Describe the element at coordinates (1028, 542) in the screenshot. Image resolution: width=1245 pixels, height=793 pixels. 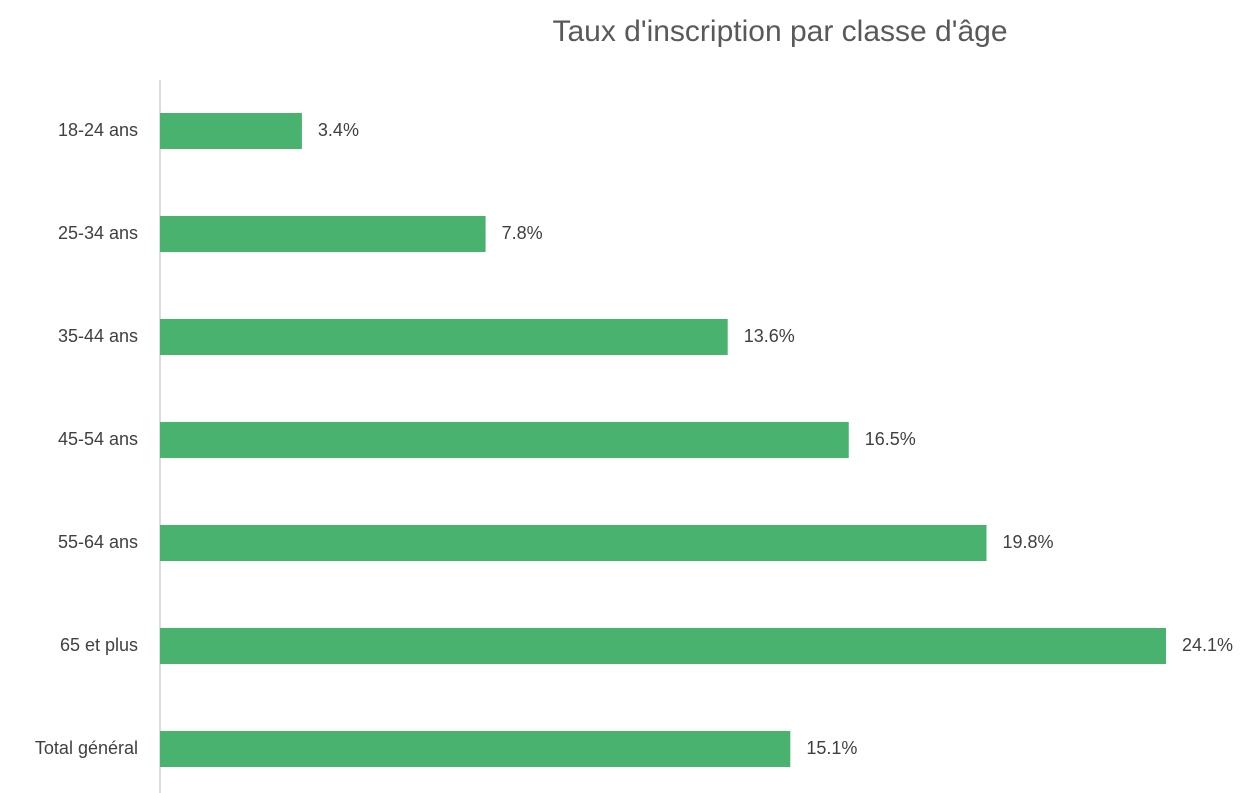
I see `data-label: 19.8%` at that location.